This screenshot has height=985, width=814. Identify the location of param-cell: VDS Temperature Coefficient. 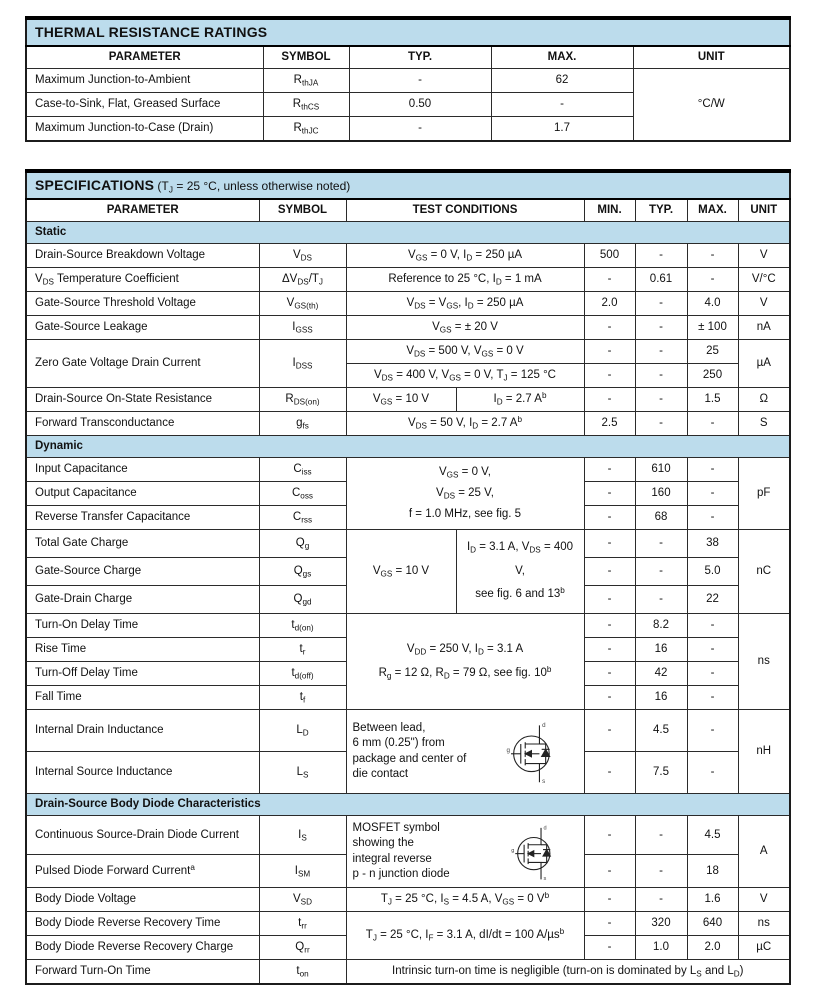
(142, 279).